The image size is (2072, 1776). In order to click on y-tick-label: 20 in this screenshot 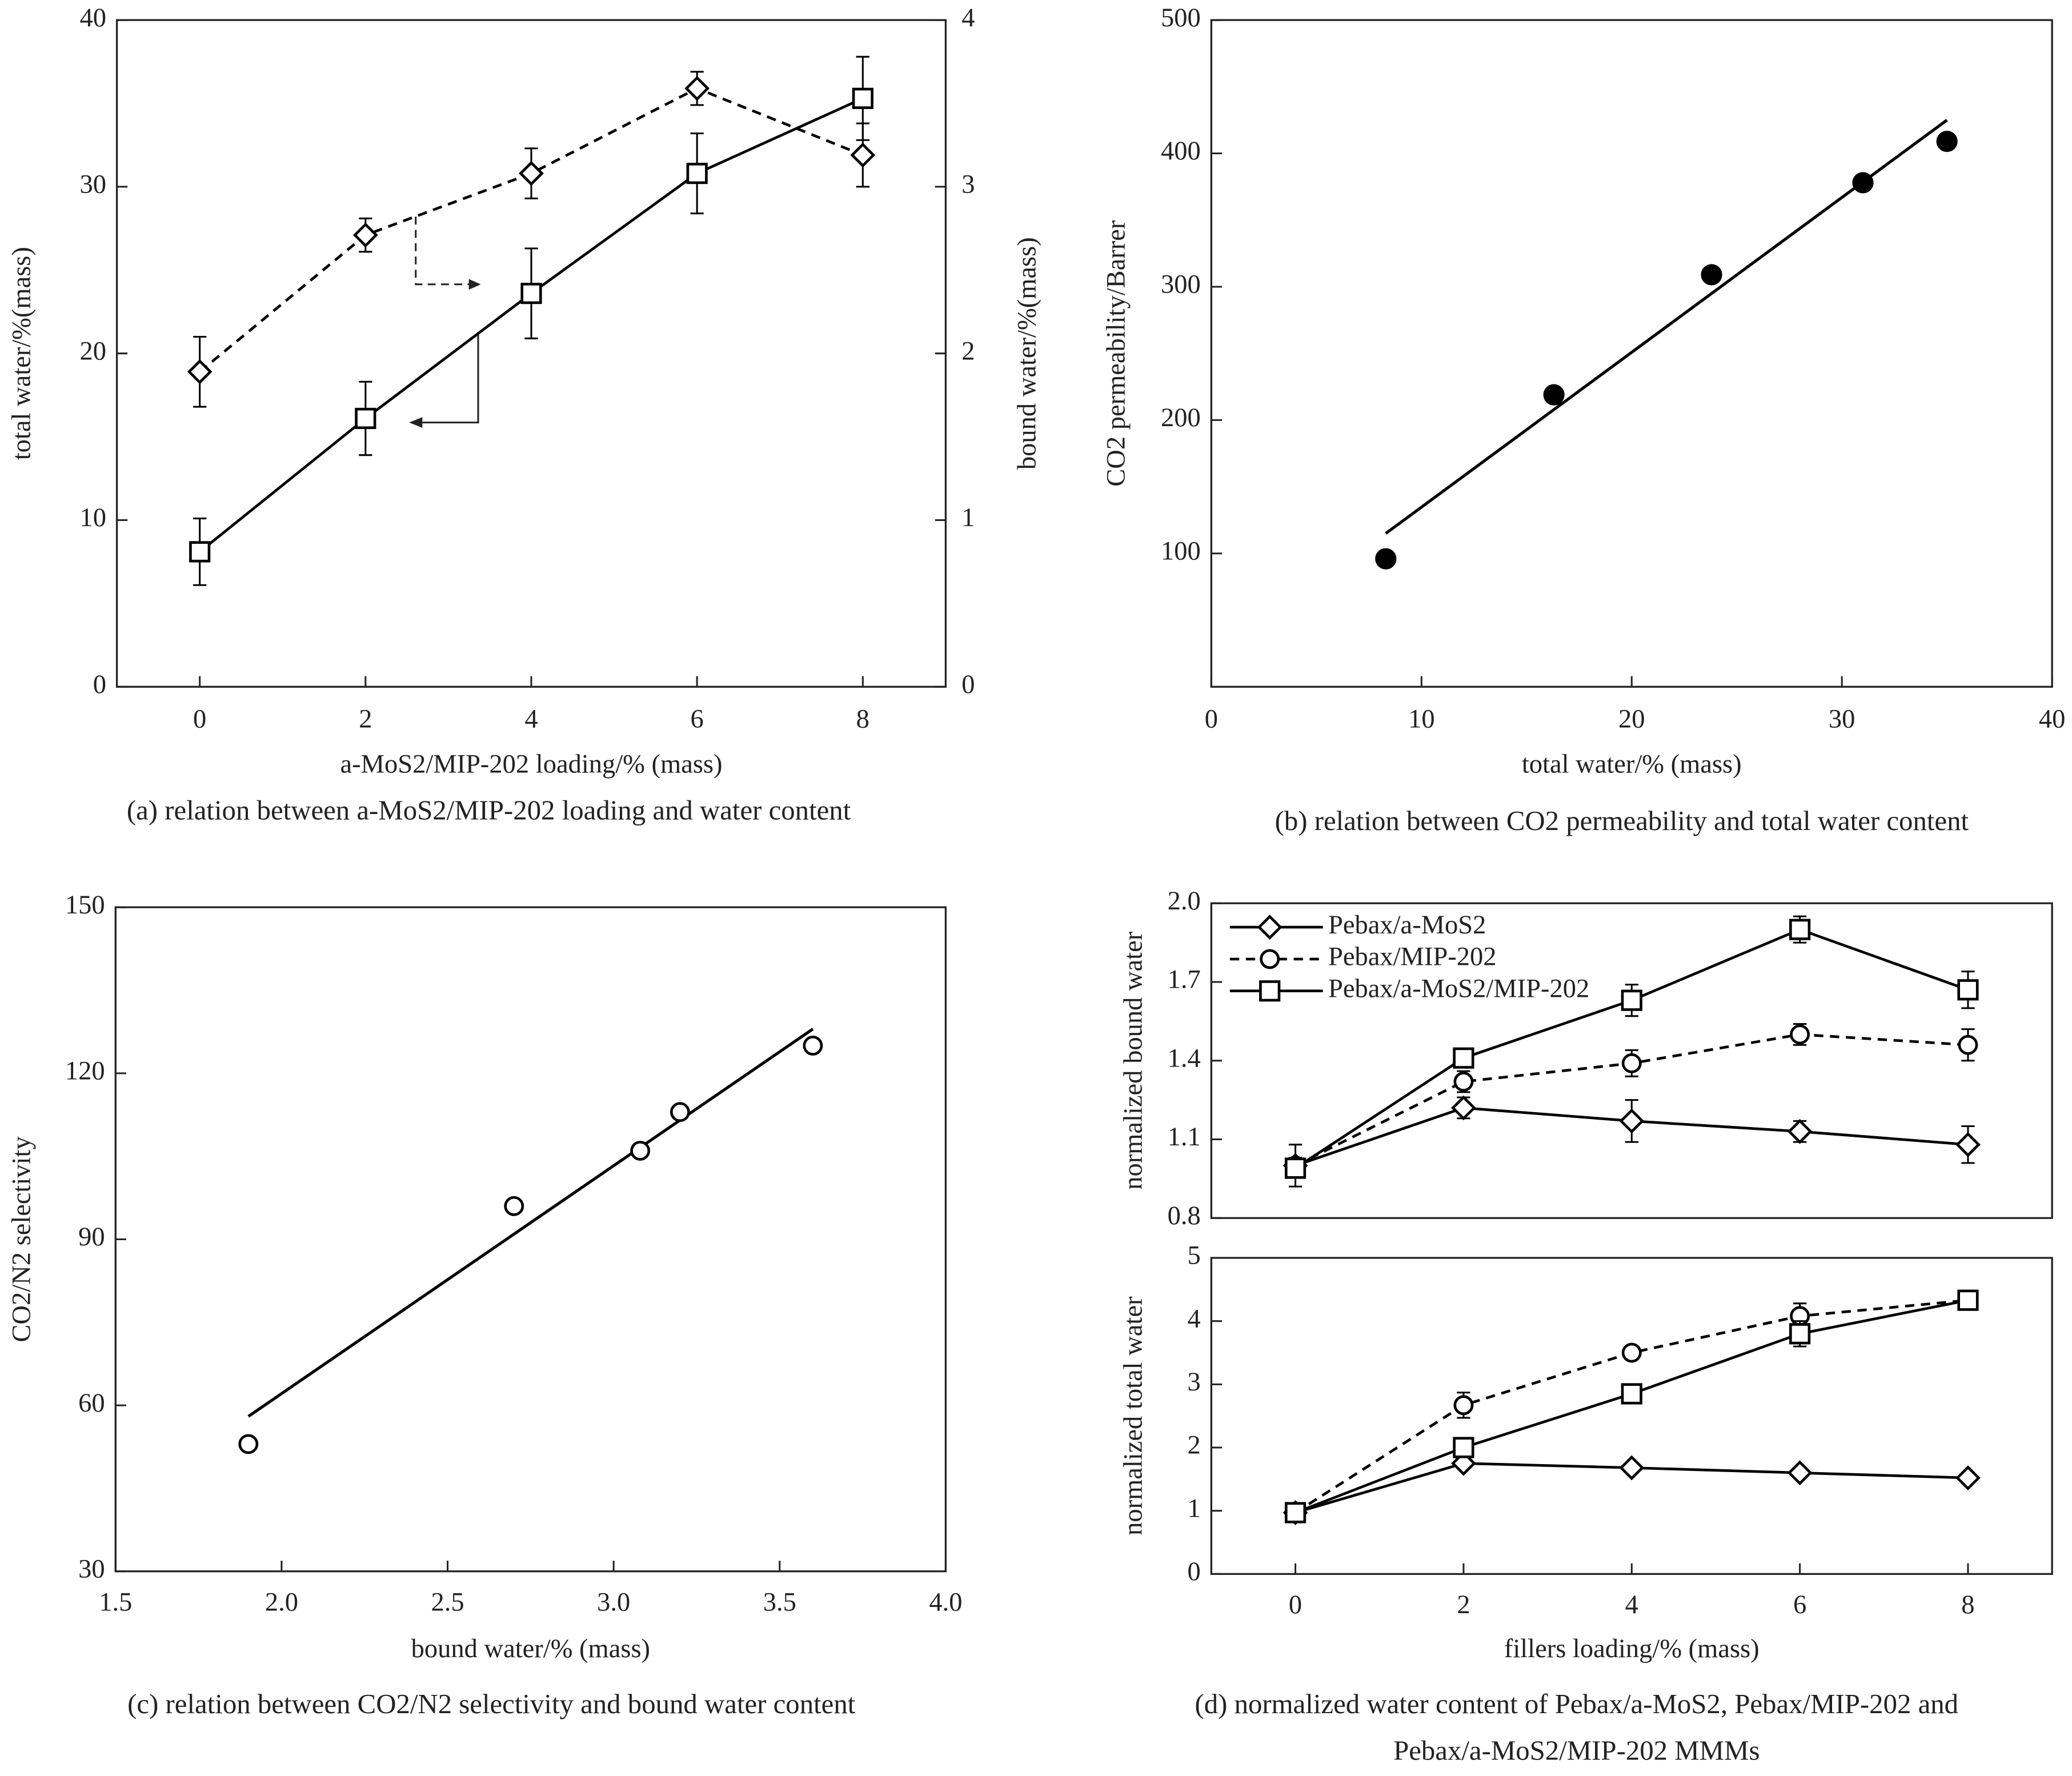, I will do `click(92, 351)`.